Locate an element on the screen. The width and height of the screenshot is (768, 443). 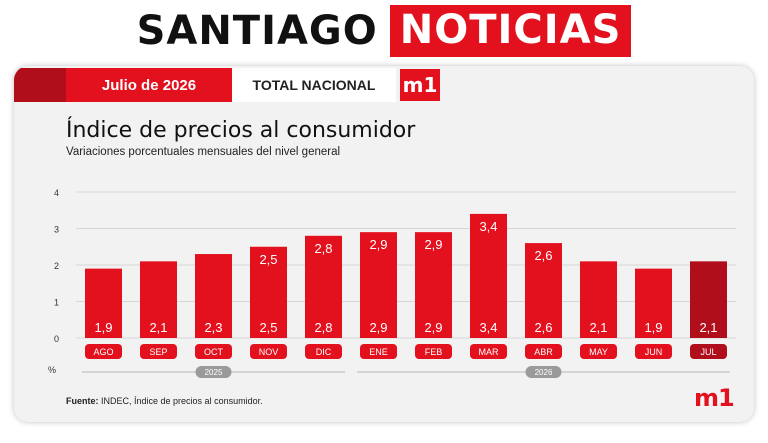
x-tick-label: AGO is located at coordinates (103, 352).